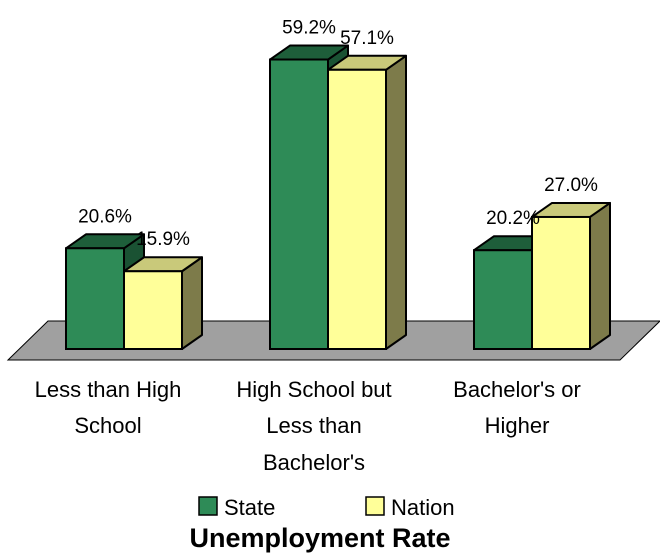 This screenshot has width=660, height=558. Describe the element at coordinates (163, 239) in the screenshot. I see `data-label-nation-0: 15.9%` at that location.